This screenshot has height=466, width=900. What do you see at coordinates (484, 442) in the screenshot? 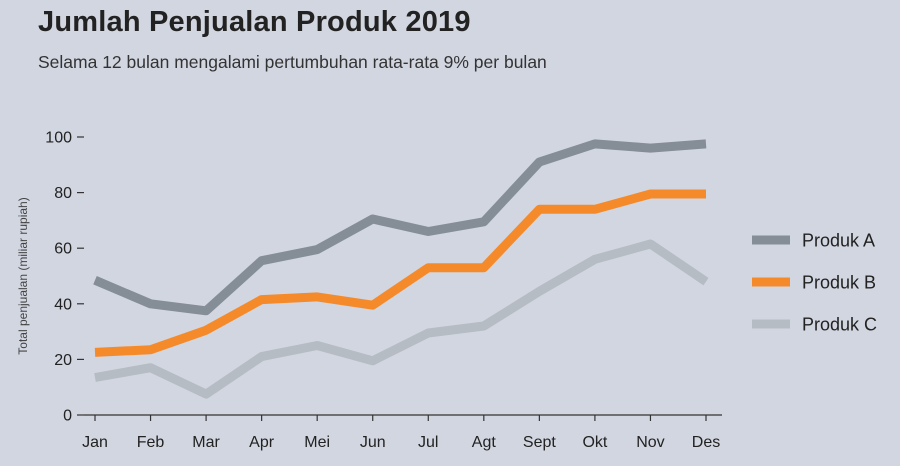
I see `x-tick-label: Agt` at bounding box center [484, 442].